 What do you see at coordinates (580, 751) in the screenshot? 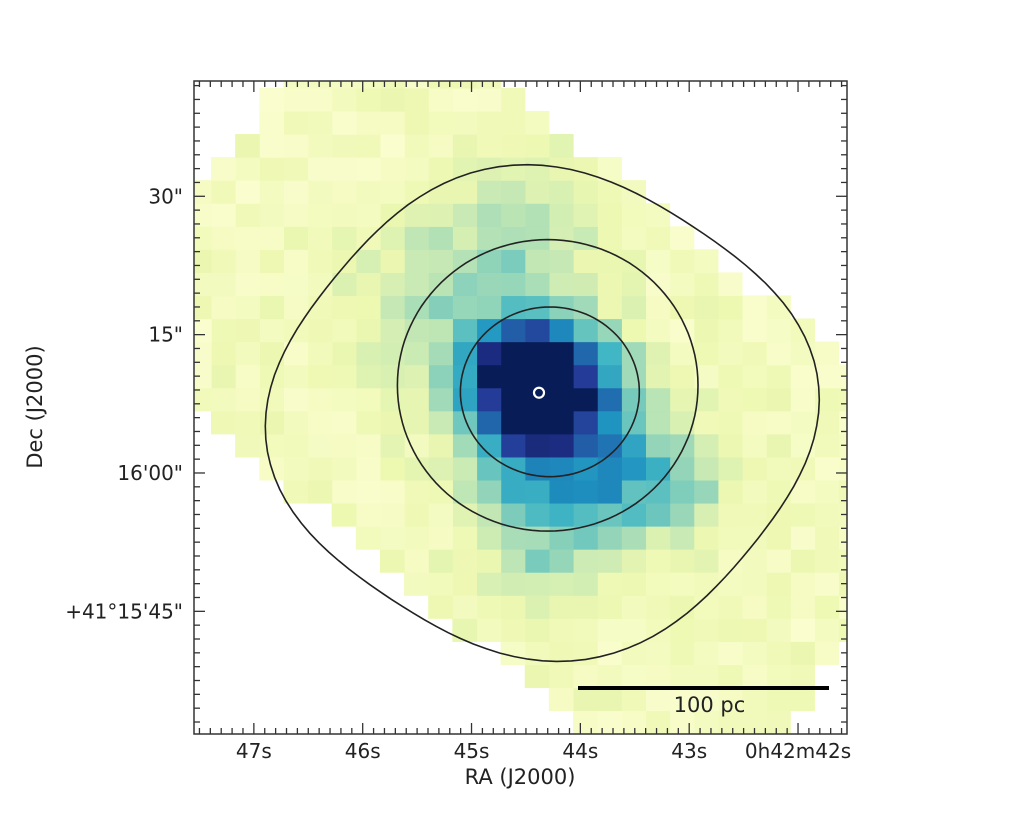
I see `x-tick-label: 44s` at bounding box center [580, 751].